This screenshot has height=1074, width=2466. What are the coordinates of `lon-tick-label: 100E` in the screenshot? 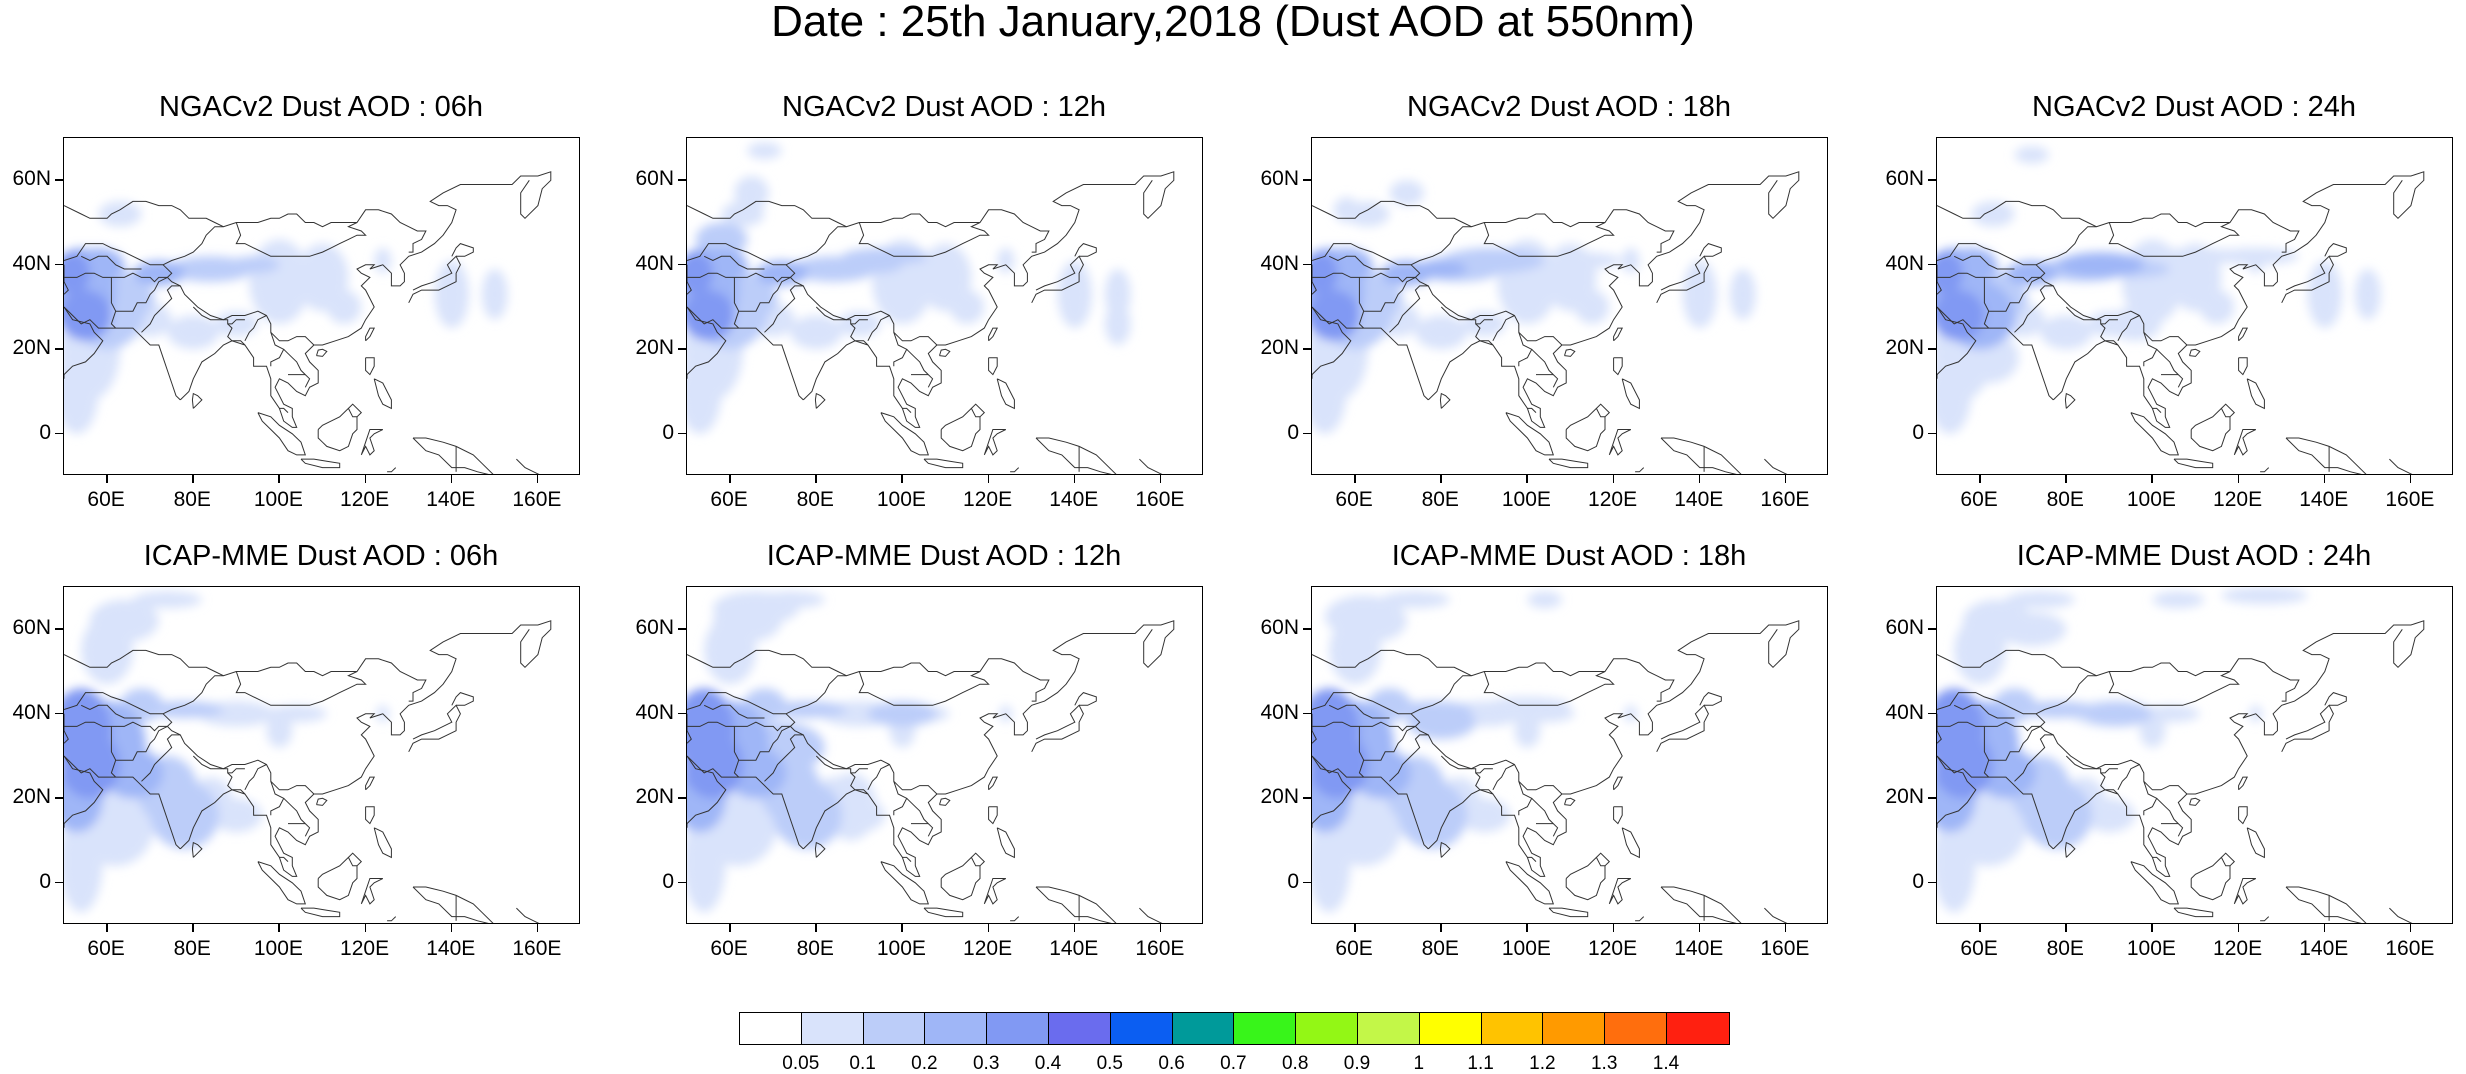 It's located at (1526, 499).